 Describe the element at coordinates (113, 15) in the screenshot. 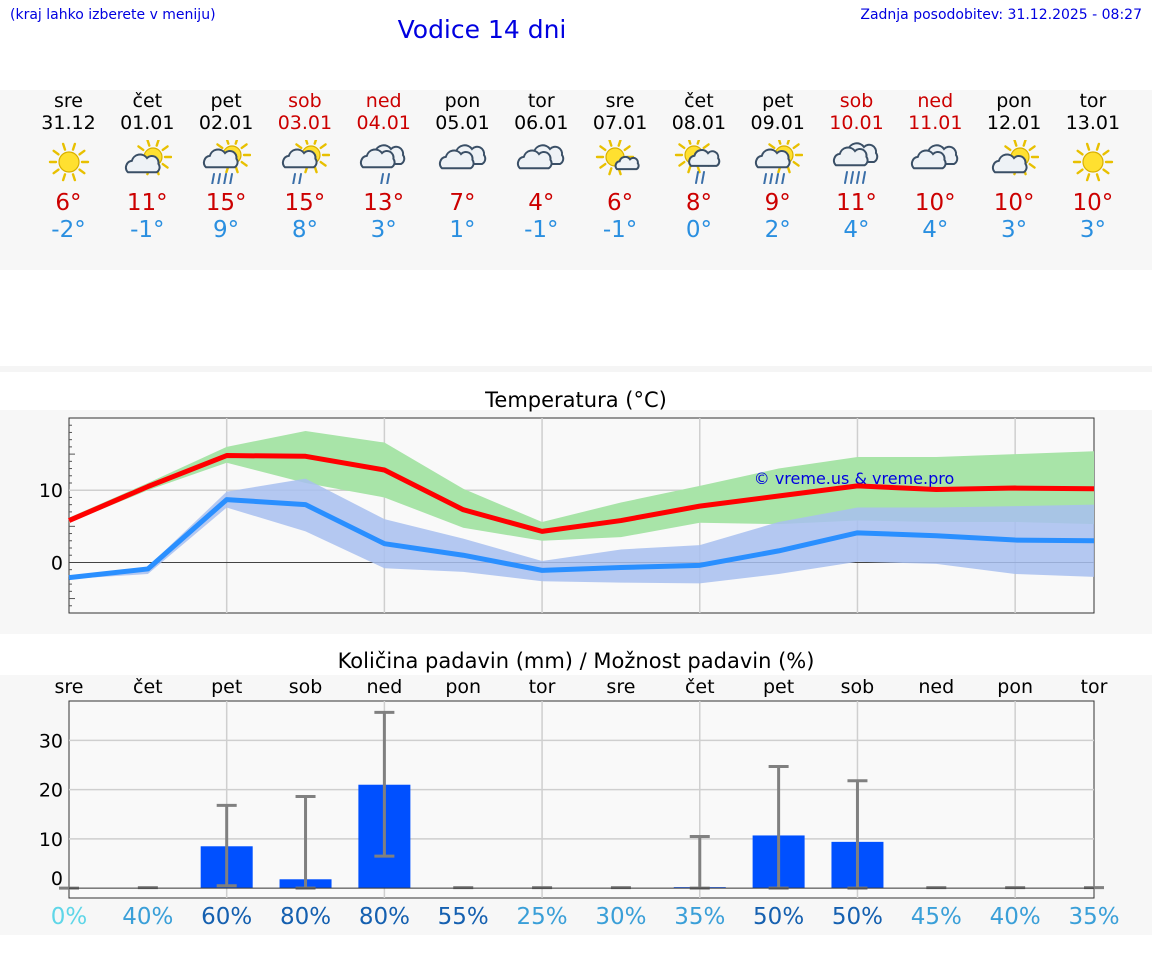

I see `location-hint: (kraj lahko izberete v meniju)` at that location.